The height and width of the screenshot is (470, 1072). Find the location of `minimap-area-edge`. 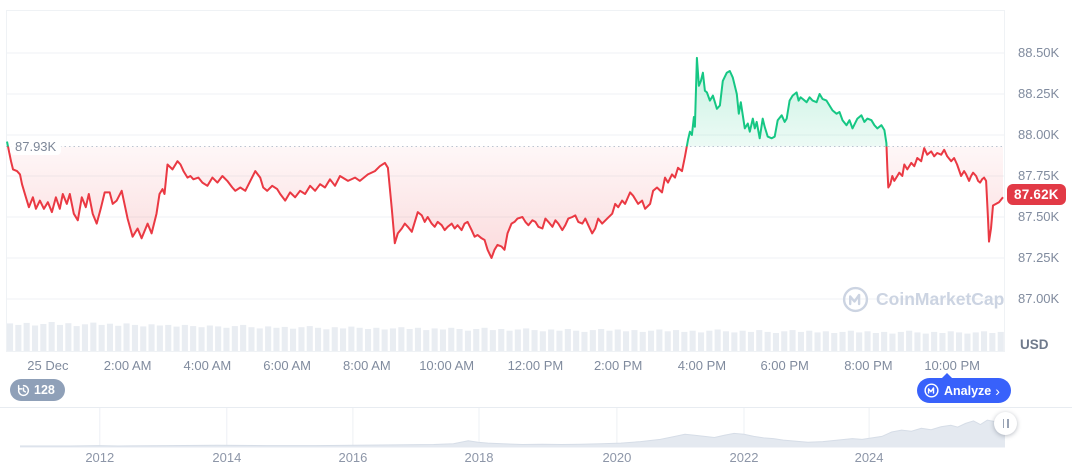

minimap-area-edge is located at coordinates (513, 432).